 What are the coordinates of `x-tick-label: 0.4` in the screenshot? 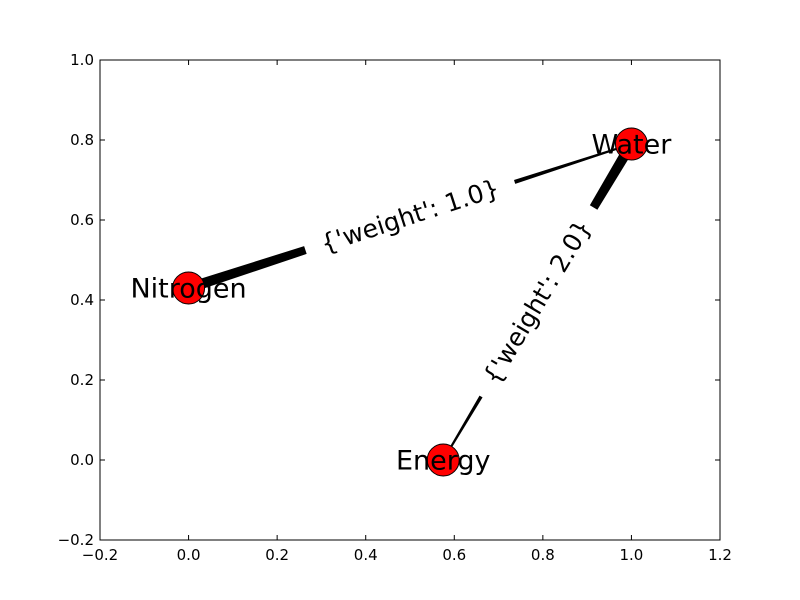 It's located at (366, 555).